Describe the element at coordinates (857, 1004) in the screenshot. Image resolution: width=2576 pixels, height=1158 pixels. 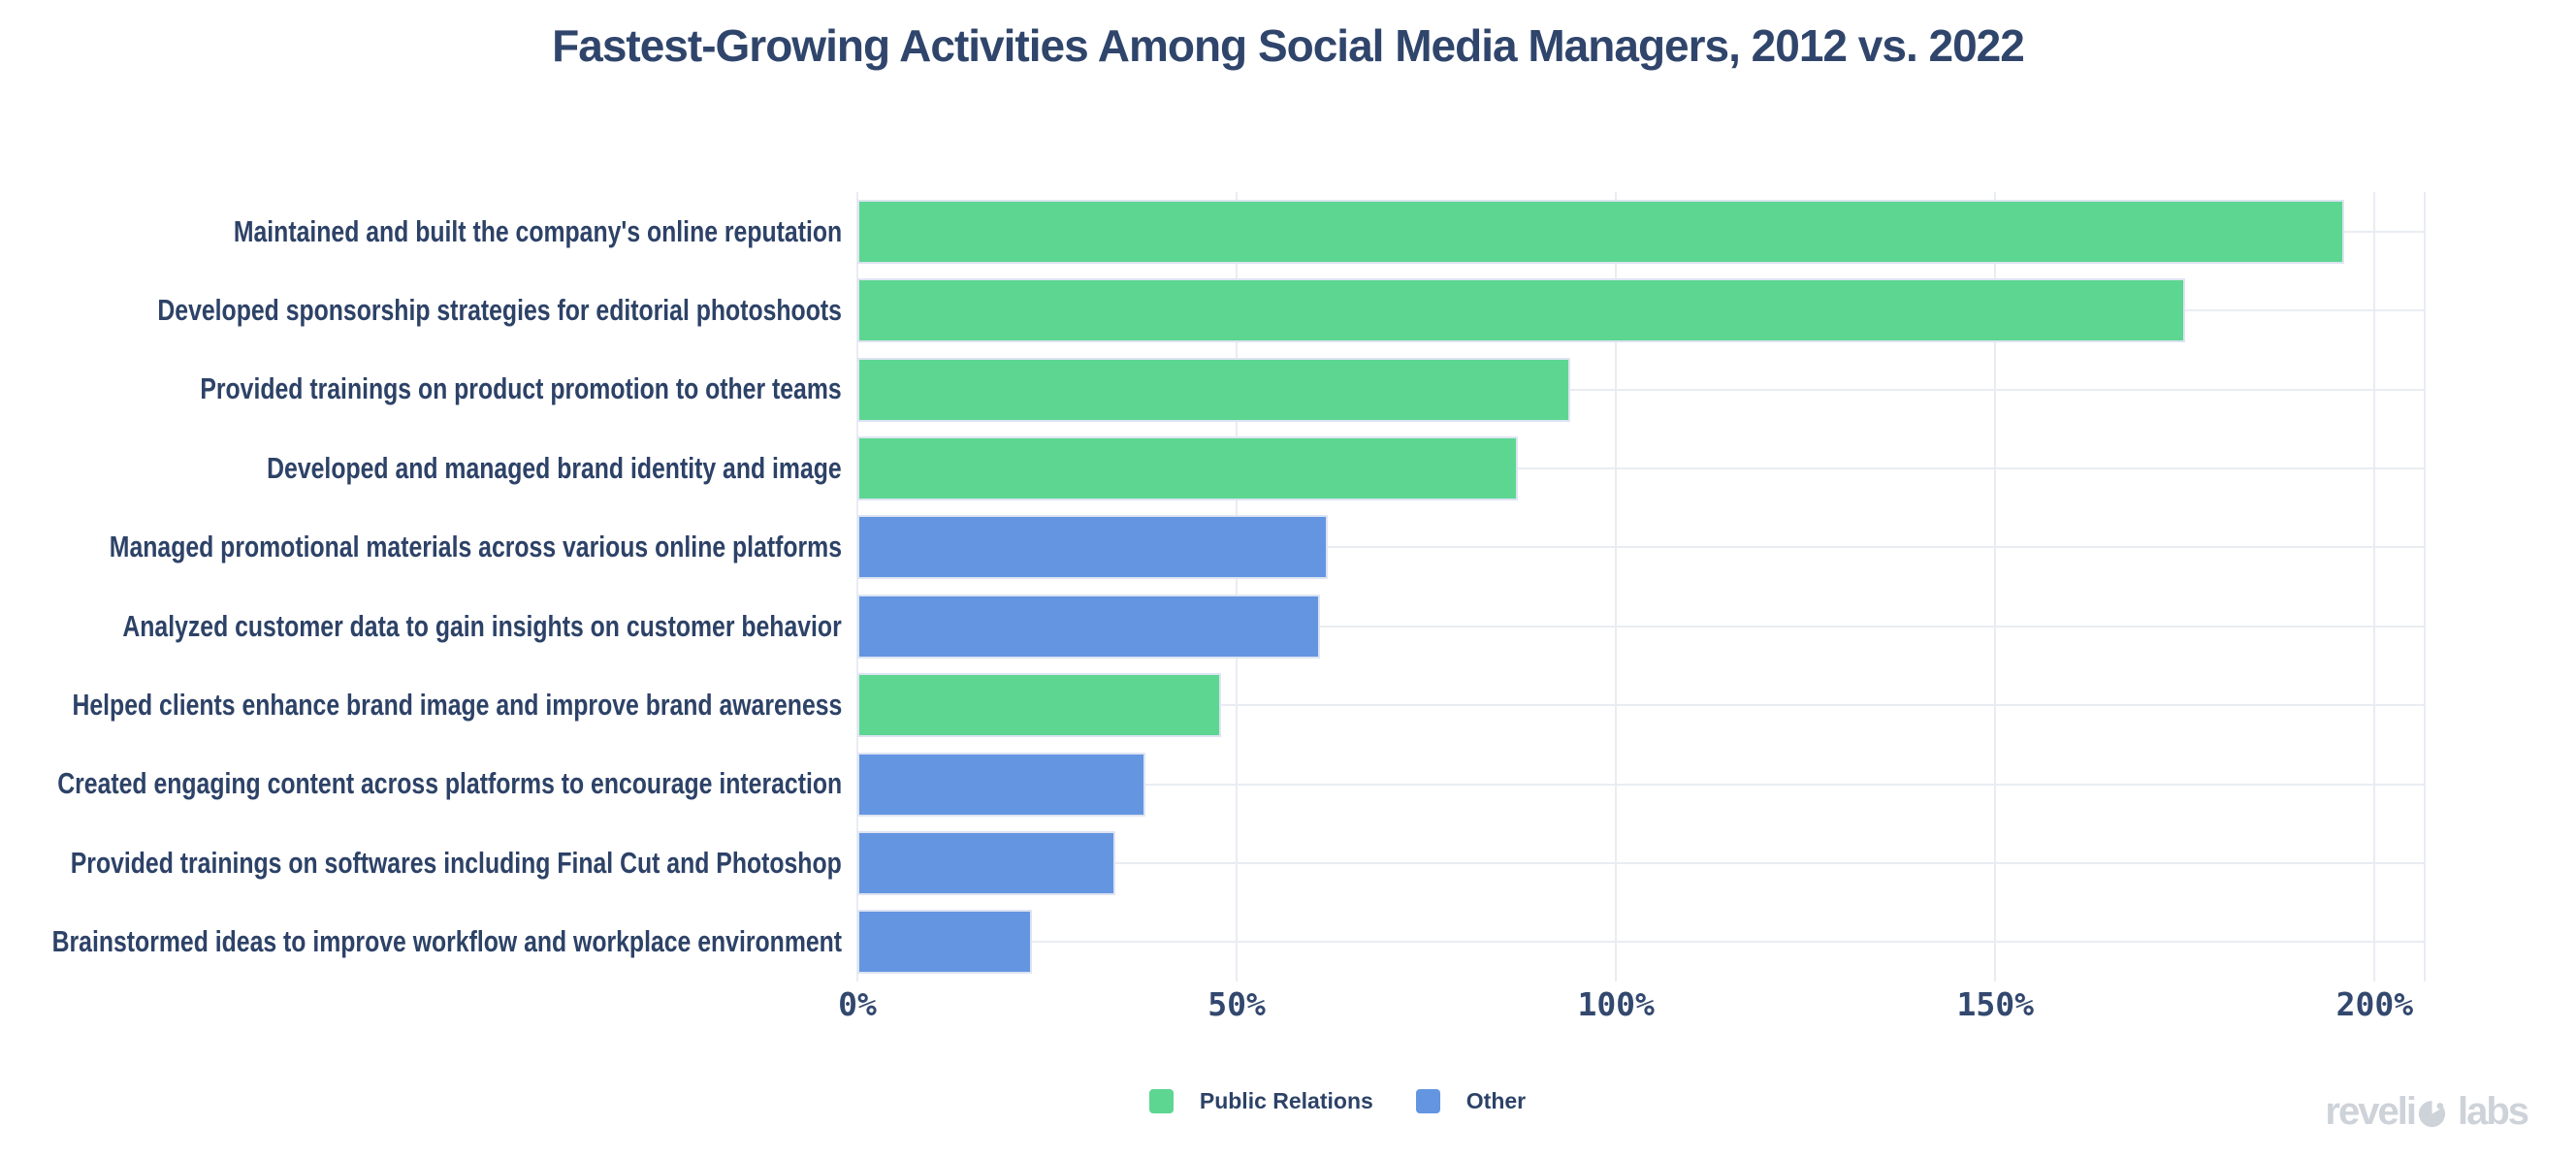
I see `x-tick-label: 0%` at that location.